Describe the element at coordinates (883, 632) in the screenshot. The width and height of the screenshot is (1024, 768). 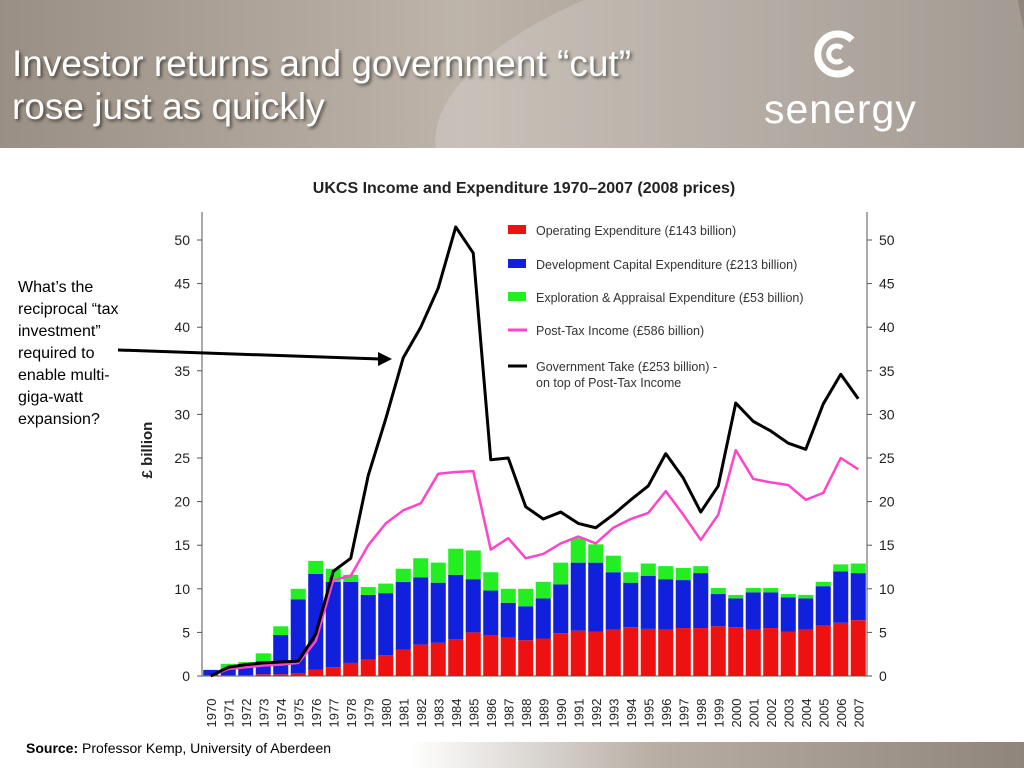
I see `y-tick-label-right: 5` at that location.